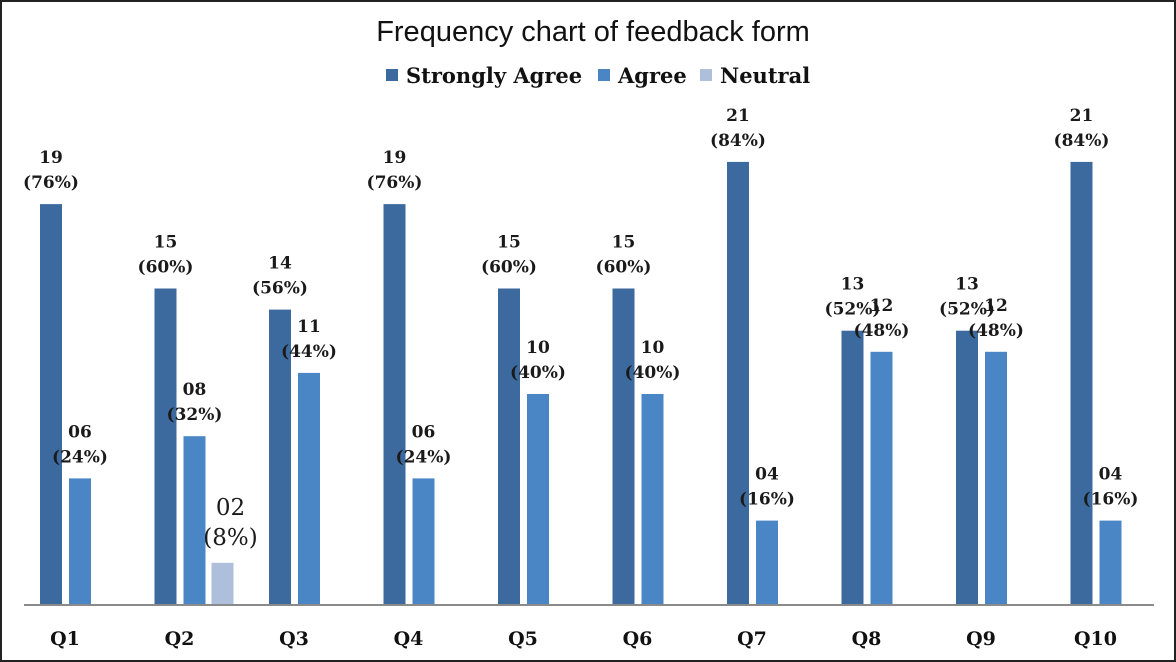 The width and height of the screenshot is (1176, 662). Describe the element at coordinates (653, 348) in the screenshot. I see `count-label-q6-series-1: 10` at that location.